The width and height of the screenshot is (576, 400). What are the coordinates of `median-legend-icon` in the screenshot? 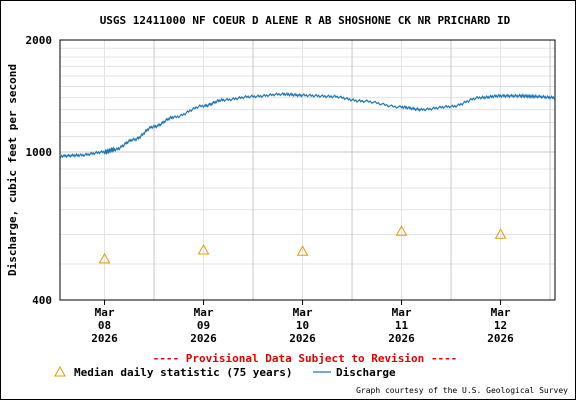 It's located at (60, 371).